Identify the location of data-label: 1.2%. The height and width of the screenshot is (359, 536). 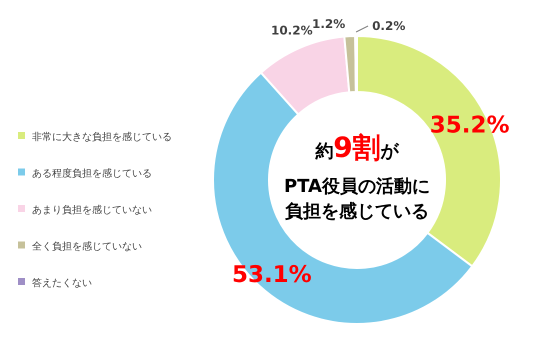
(329, 24).